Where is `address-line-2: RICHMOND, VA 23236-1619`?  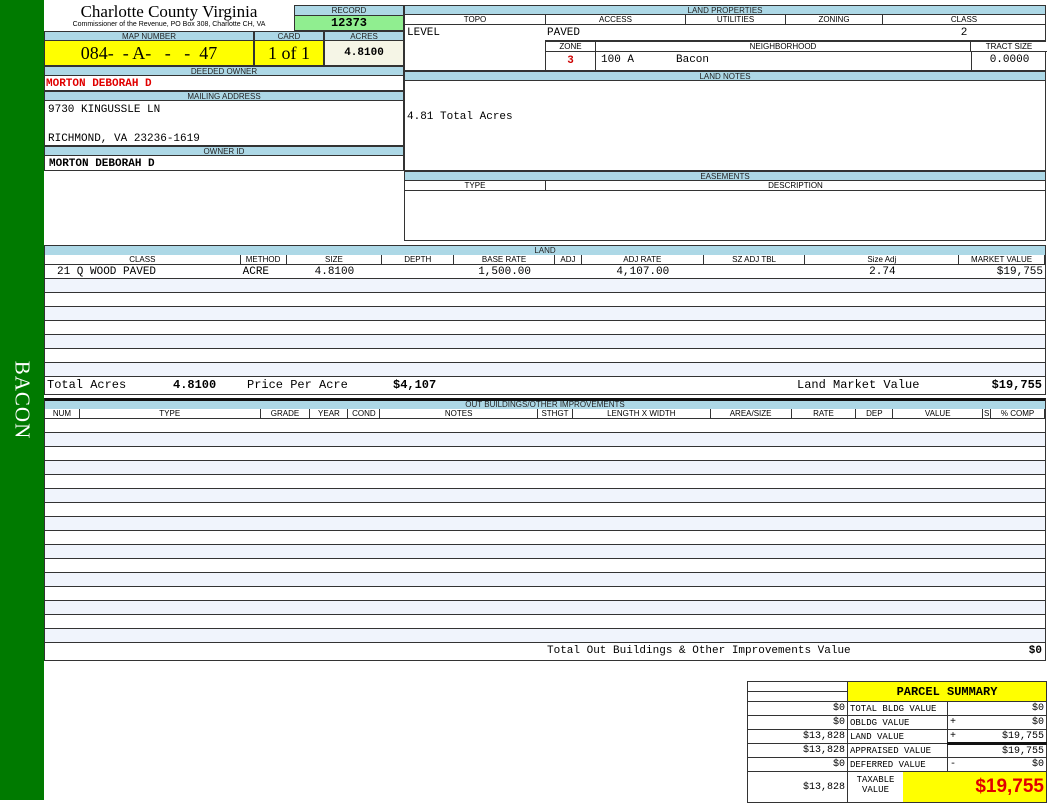 address-line-2: RICHMOND, VA 23236-1619 is located at coordinates (124, 139).